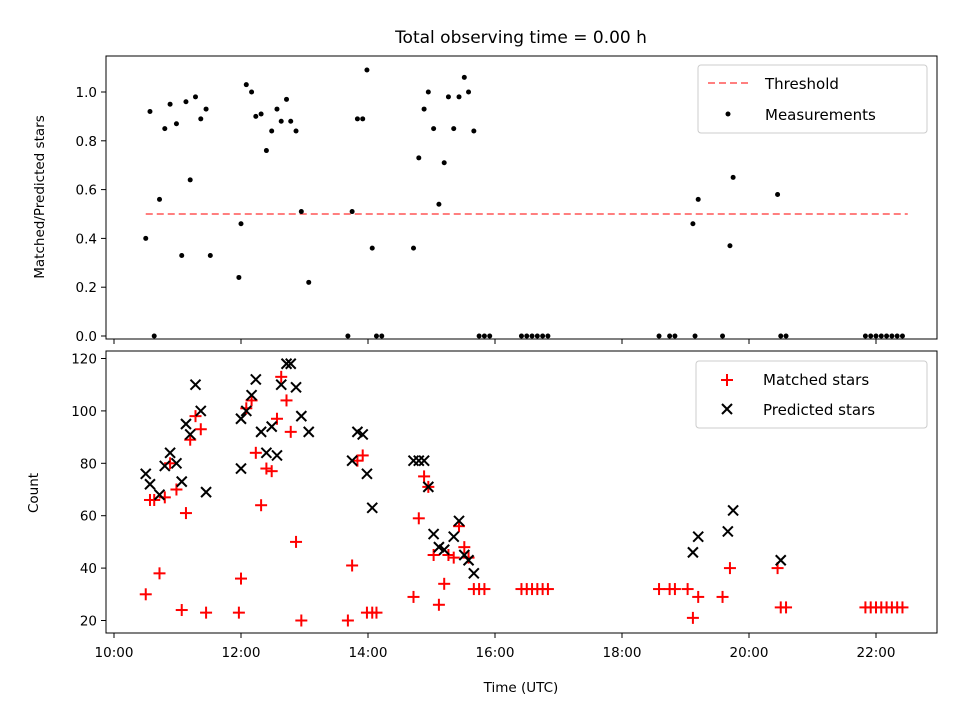 The height and width of the screenshot is (720, 960). Describe the element at coordinates (88, 517) in the screenshot. I see `bottom-y-tick-label: 60` at that location.